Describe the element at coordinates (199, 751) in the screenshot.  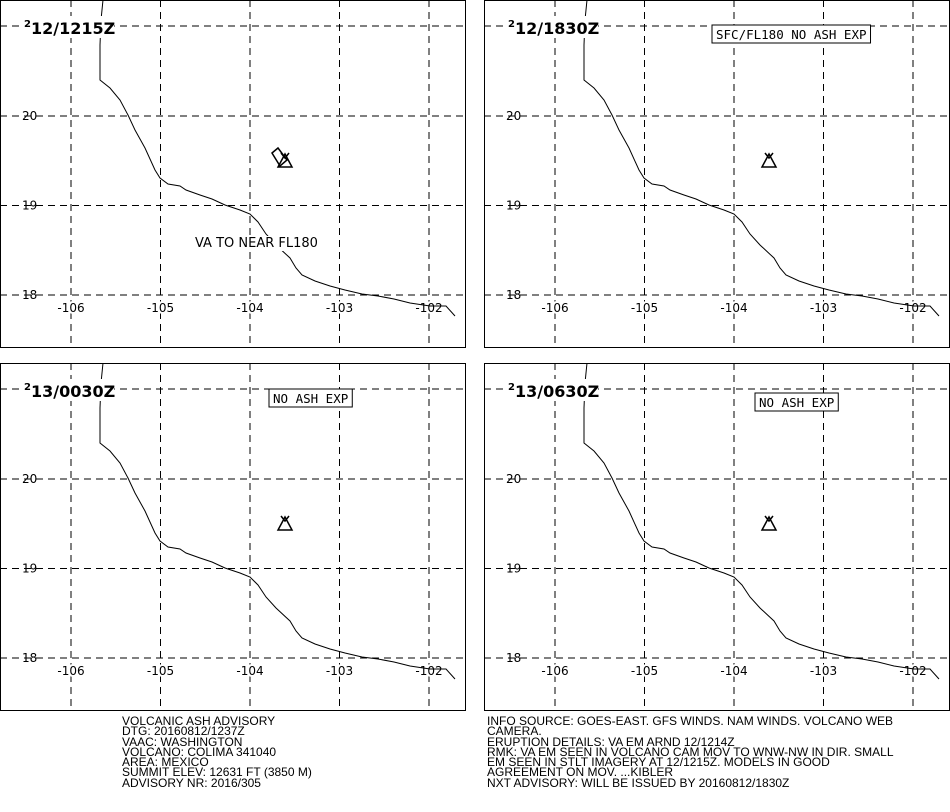
I see `advisory-line: VOLCANO: COLIMA 341040` at that location.